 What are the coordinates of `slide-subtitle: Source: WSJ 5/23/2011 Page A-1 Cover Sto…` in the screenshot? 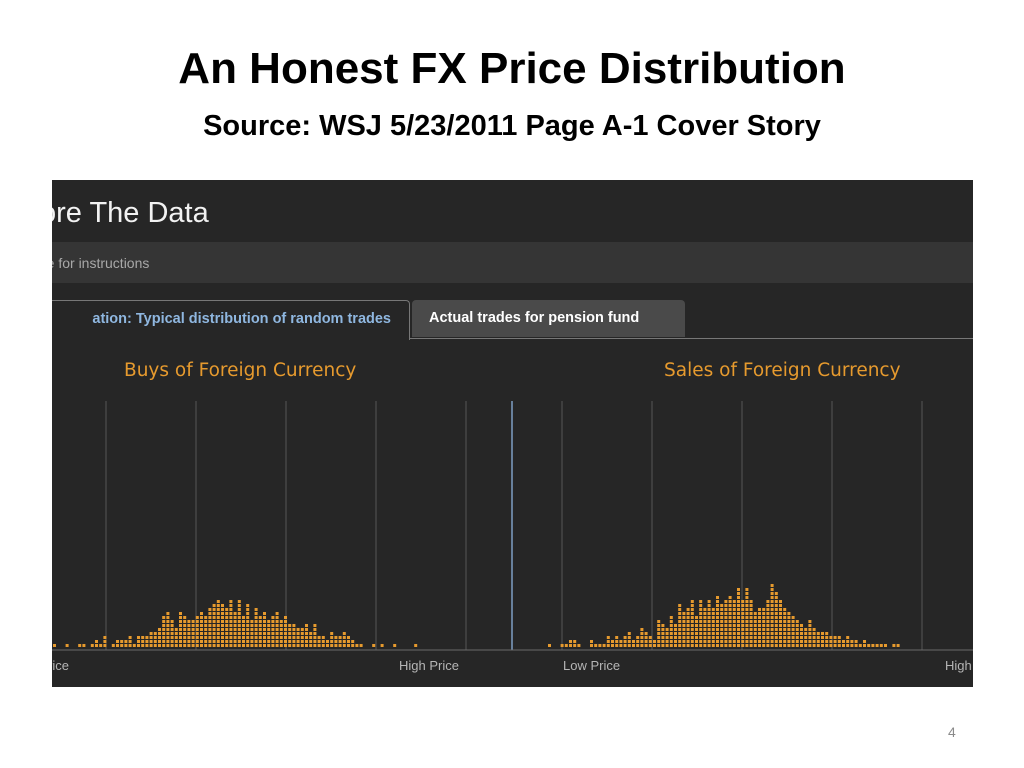 It's located at (512, 126).